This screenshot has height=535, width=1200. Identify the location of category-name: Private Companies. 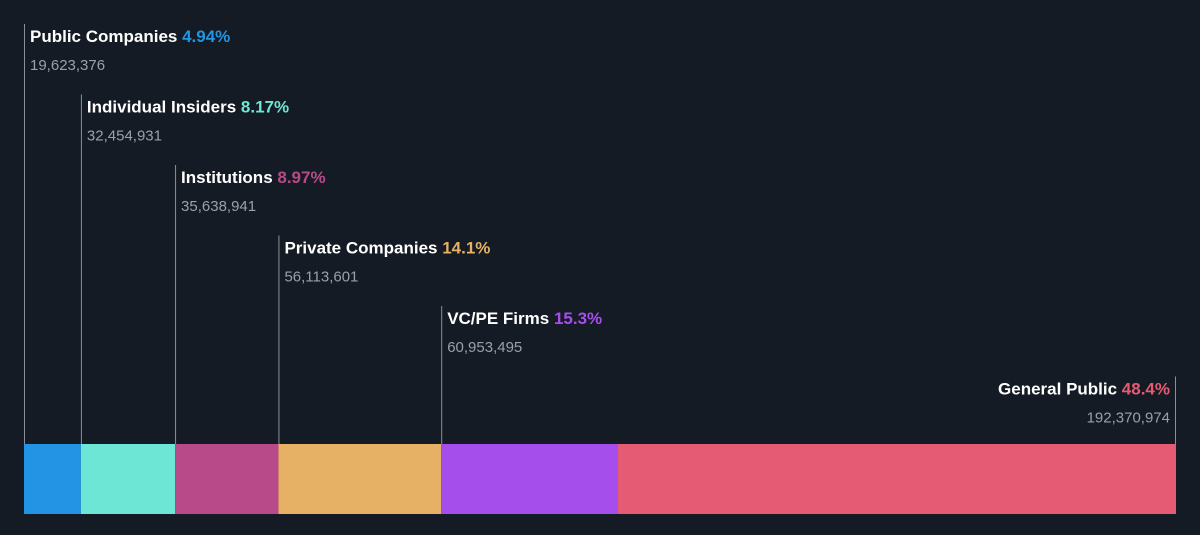
(363, 248).